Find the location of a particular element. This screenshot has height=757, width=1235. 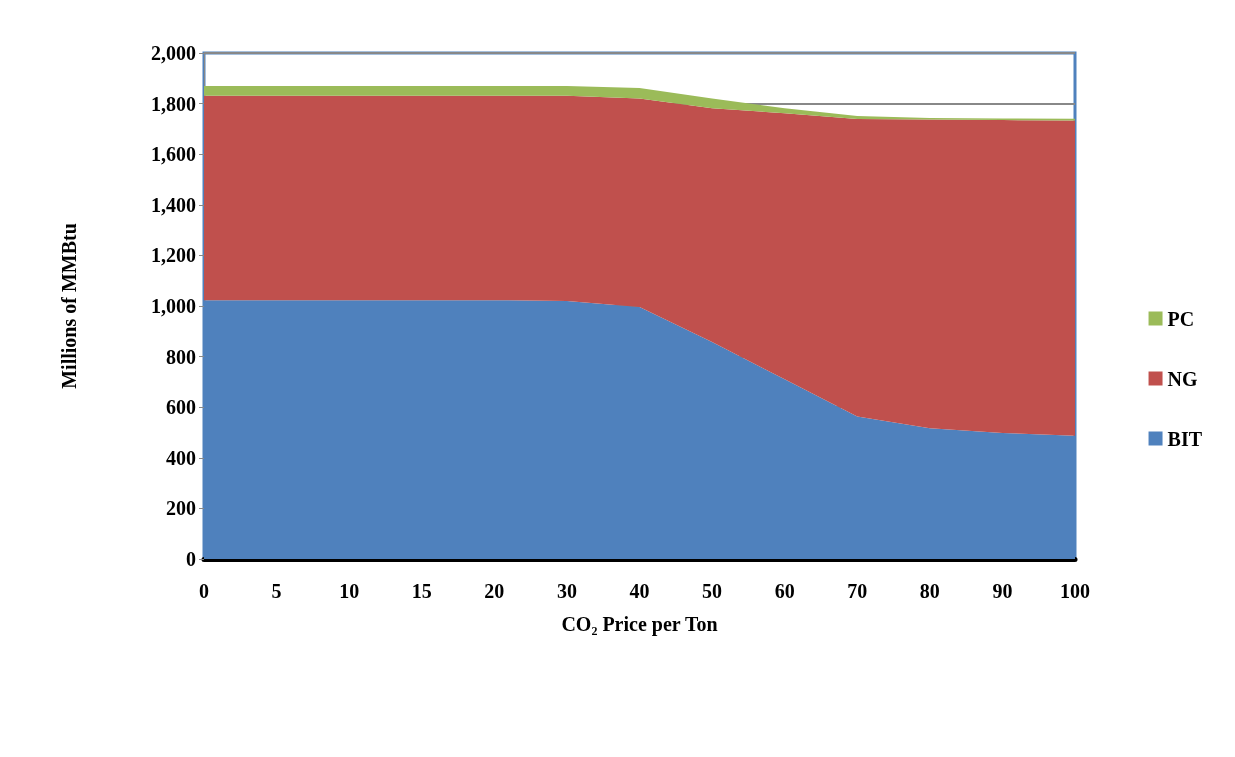

x-tick-label: 70 is located at coordinates (857, 591).